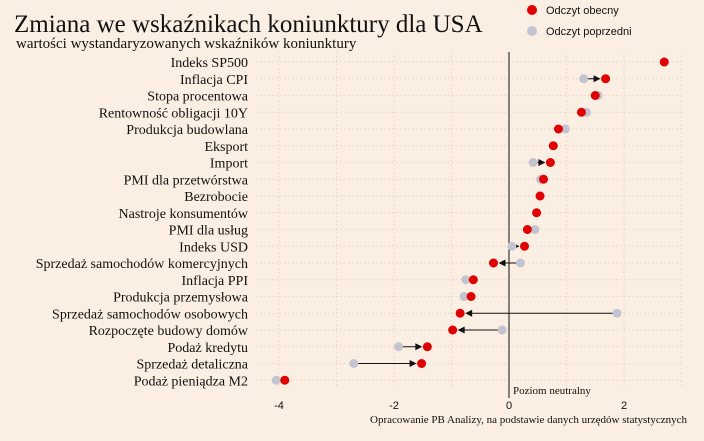  I want to click on category-label: PMI dla przetwórstwa, so click(186, 180).